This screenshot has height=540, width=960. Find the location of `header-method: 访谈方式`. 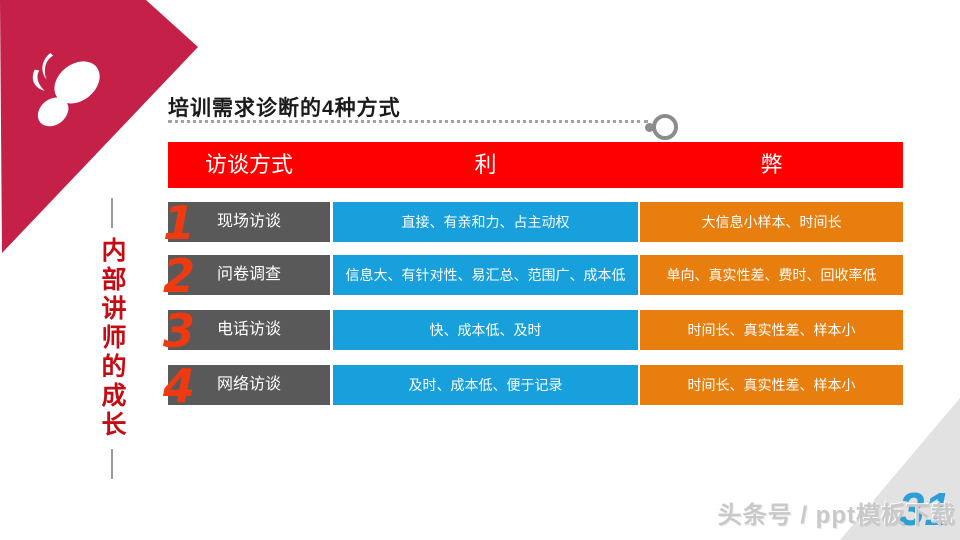

header-method: 访谈方式 is located at coordinates (248, 164).